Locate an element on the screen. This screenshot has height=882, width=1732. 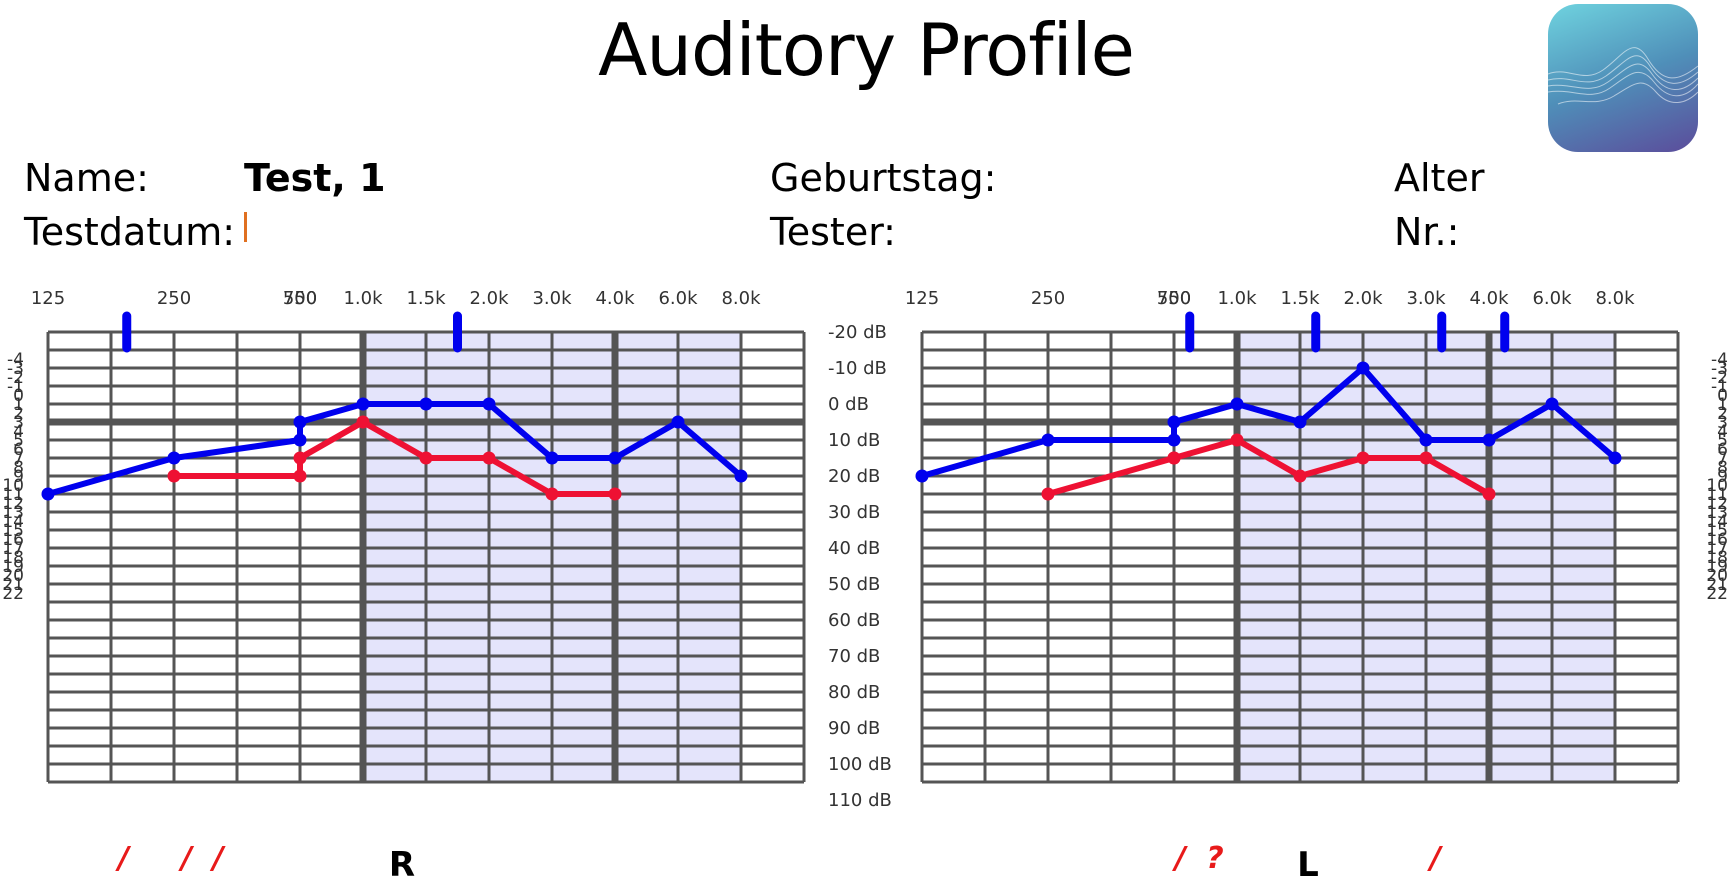
right-ear-db-tick: 80 dB is located at coordinates (854, 692).